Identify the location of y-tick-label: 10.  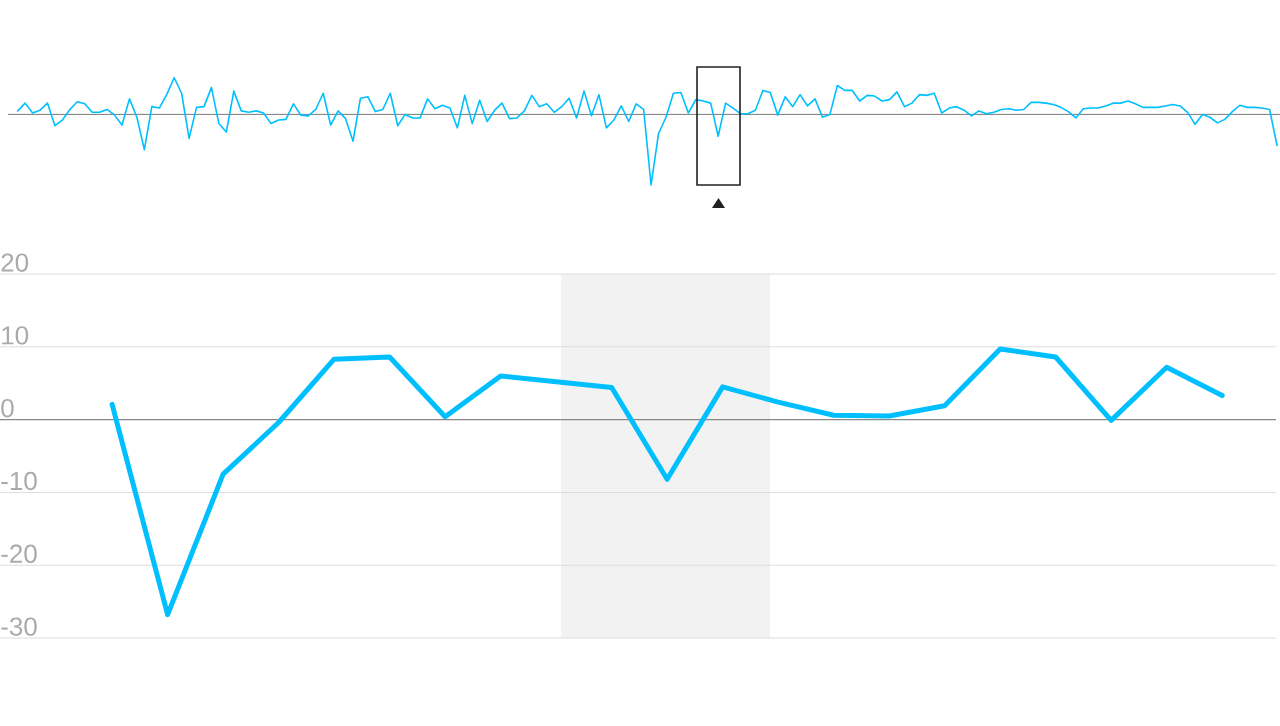
(15, 335).